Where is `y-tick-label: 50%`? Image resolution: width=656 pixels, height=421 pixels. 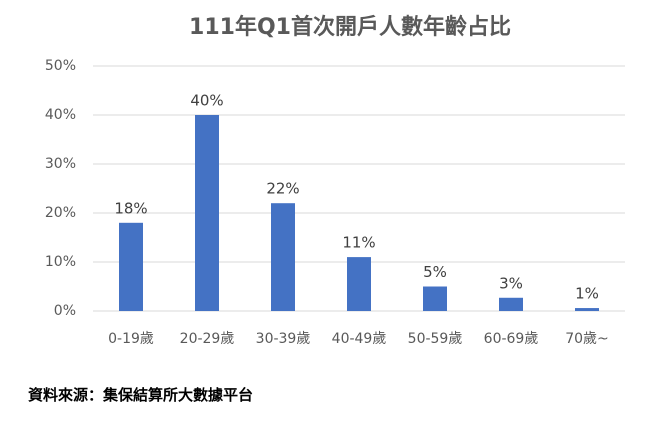
y-tick-label: 50% is located at coordinates (60, 66).